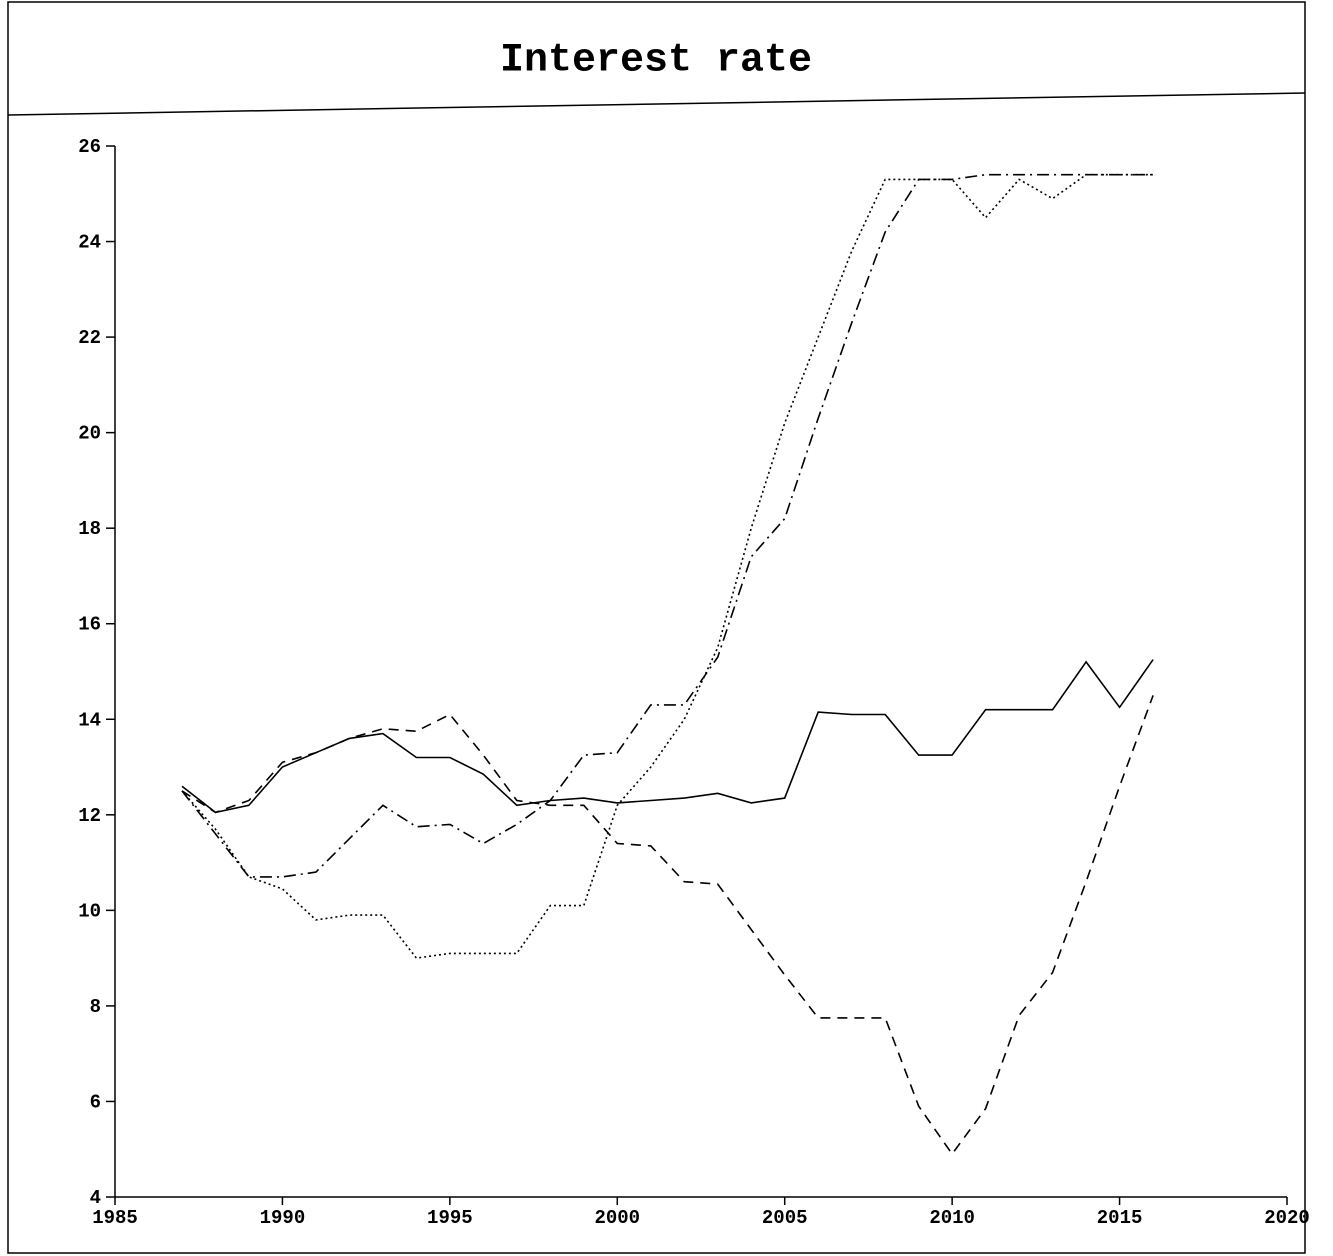 The image size is (1333, 1256). What do you see at coordinates (89, 529) in the screenshot?
I see `y-tick-label: 18` at bounding box center [89, 529].